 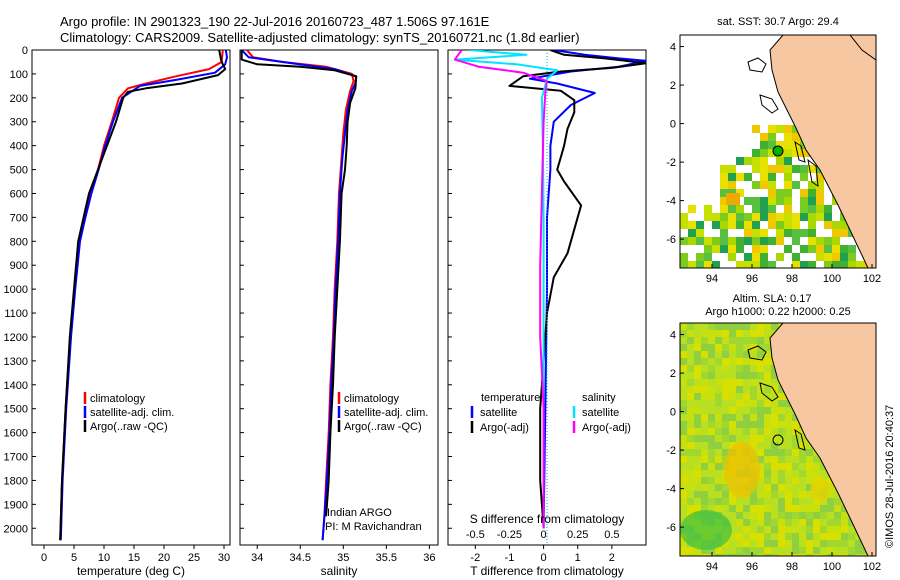 What do you see at coordinates (543, 535) in the screenshot?
I see `salinity-difference-x-axis: -0.5 -0.25 0 0.25 0.5` at bounding box center [543, 535].